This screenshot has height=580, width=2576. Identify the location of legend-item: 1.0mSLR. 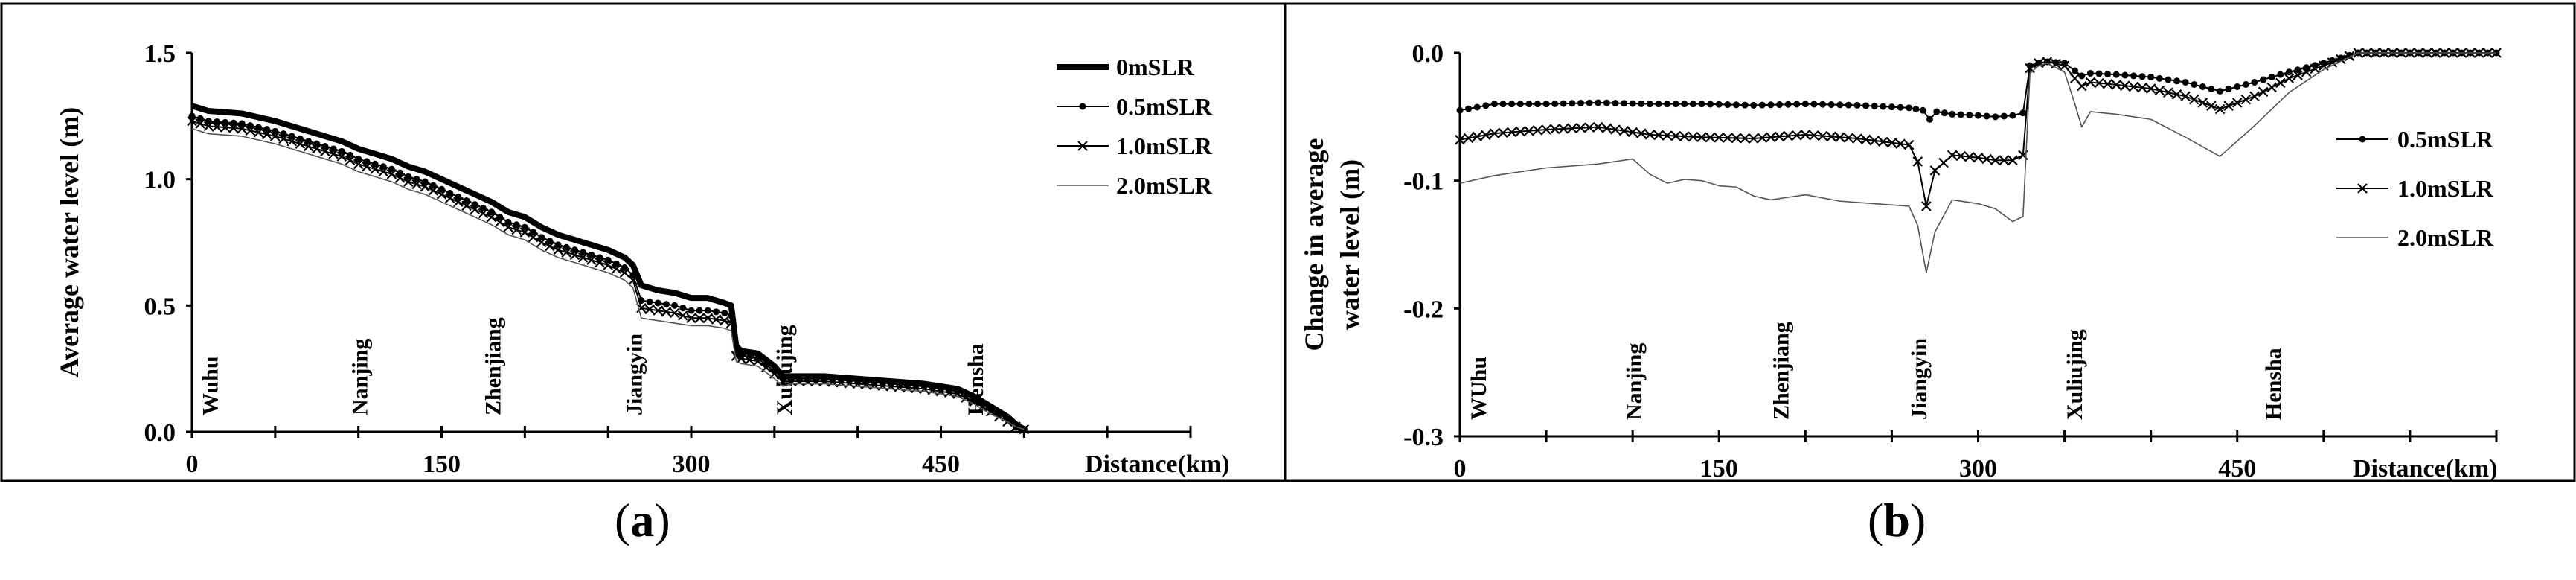
(2415, 188).